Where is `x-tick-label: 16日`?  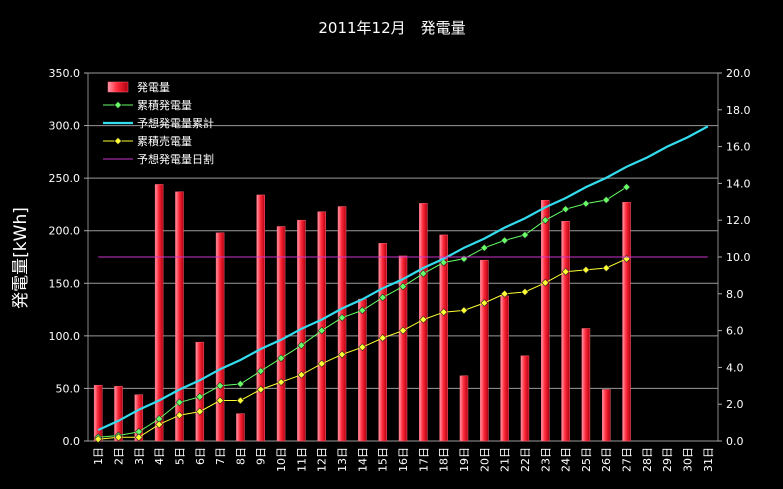 x-tick-label: 16日 is located at coordinates (403, 459).